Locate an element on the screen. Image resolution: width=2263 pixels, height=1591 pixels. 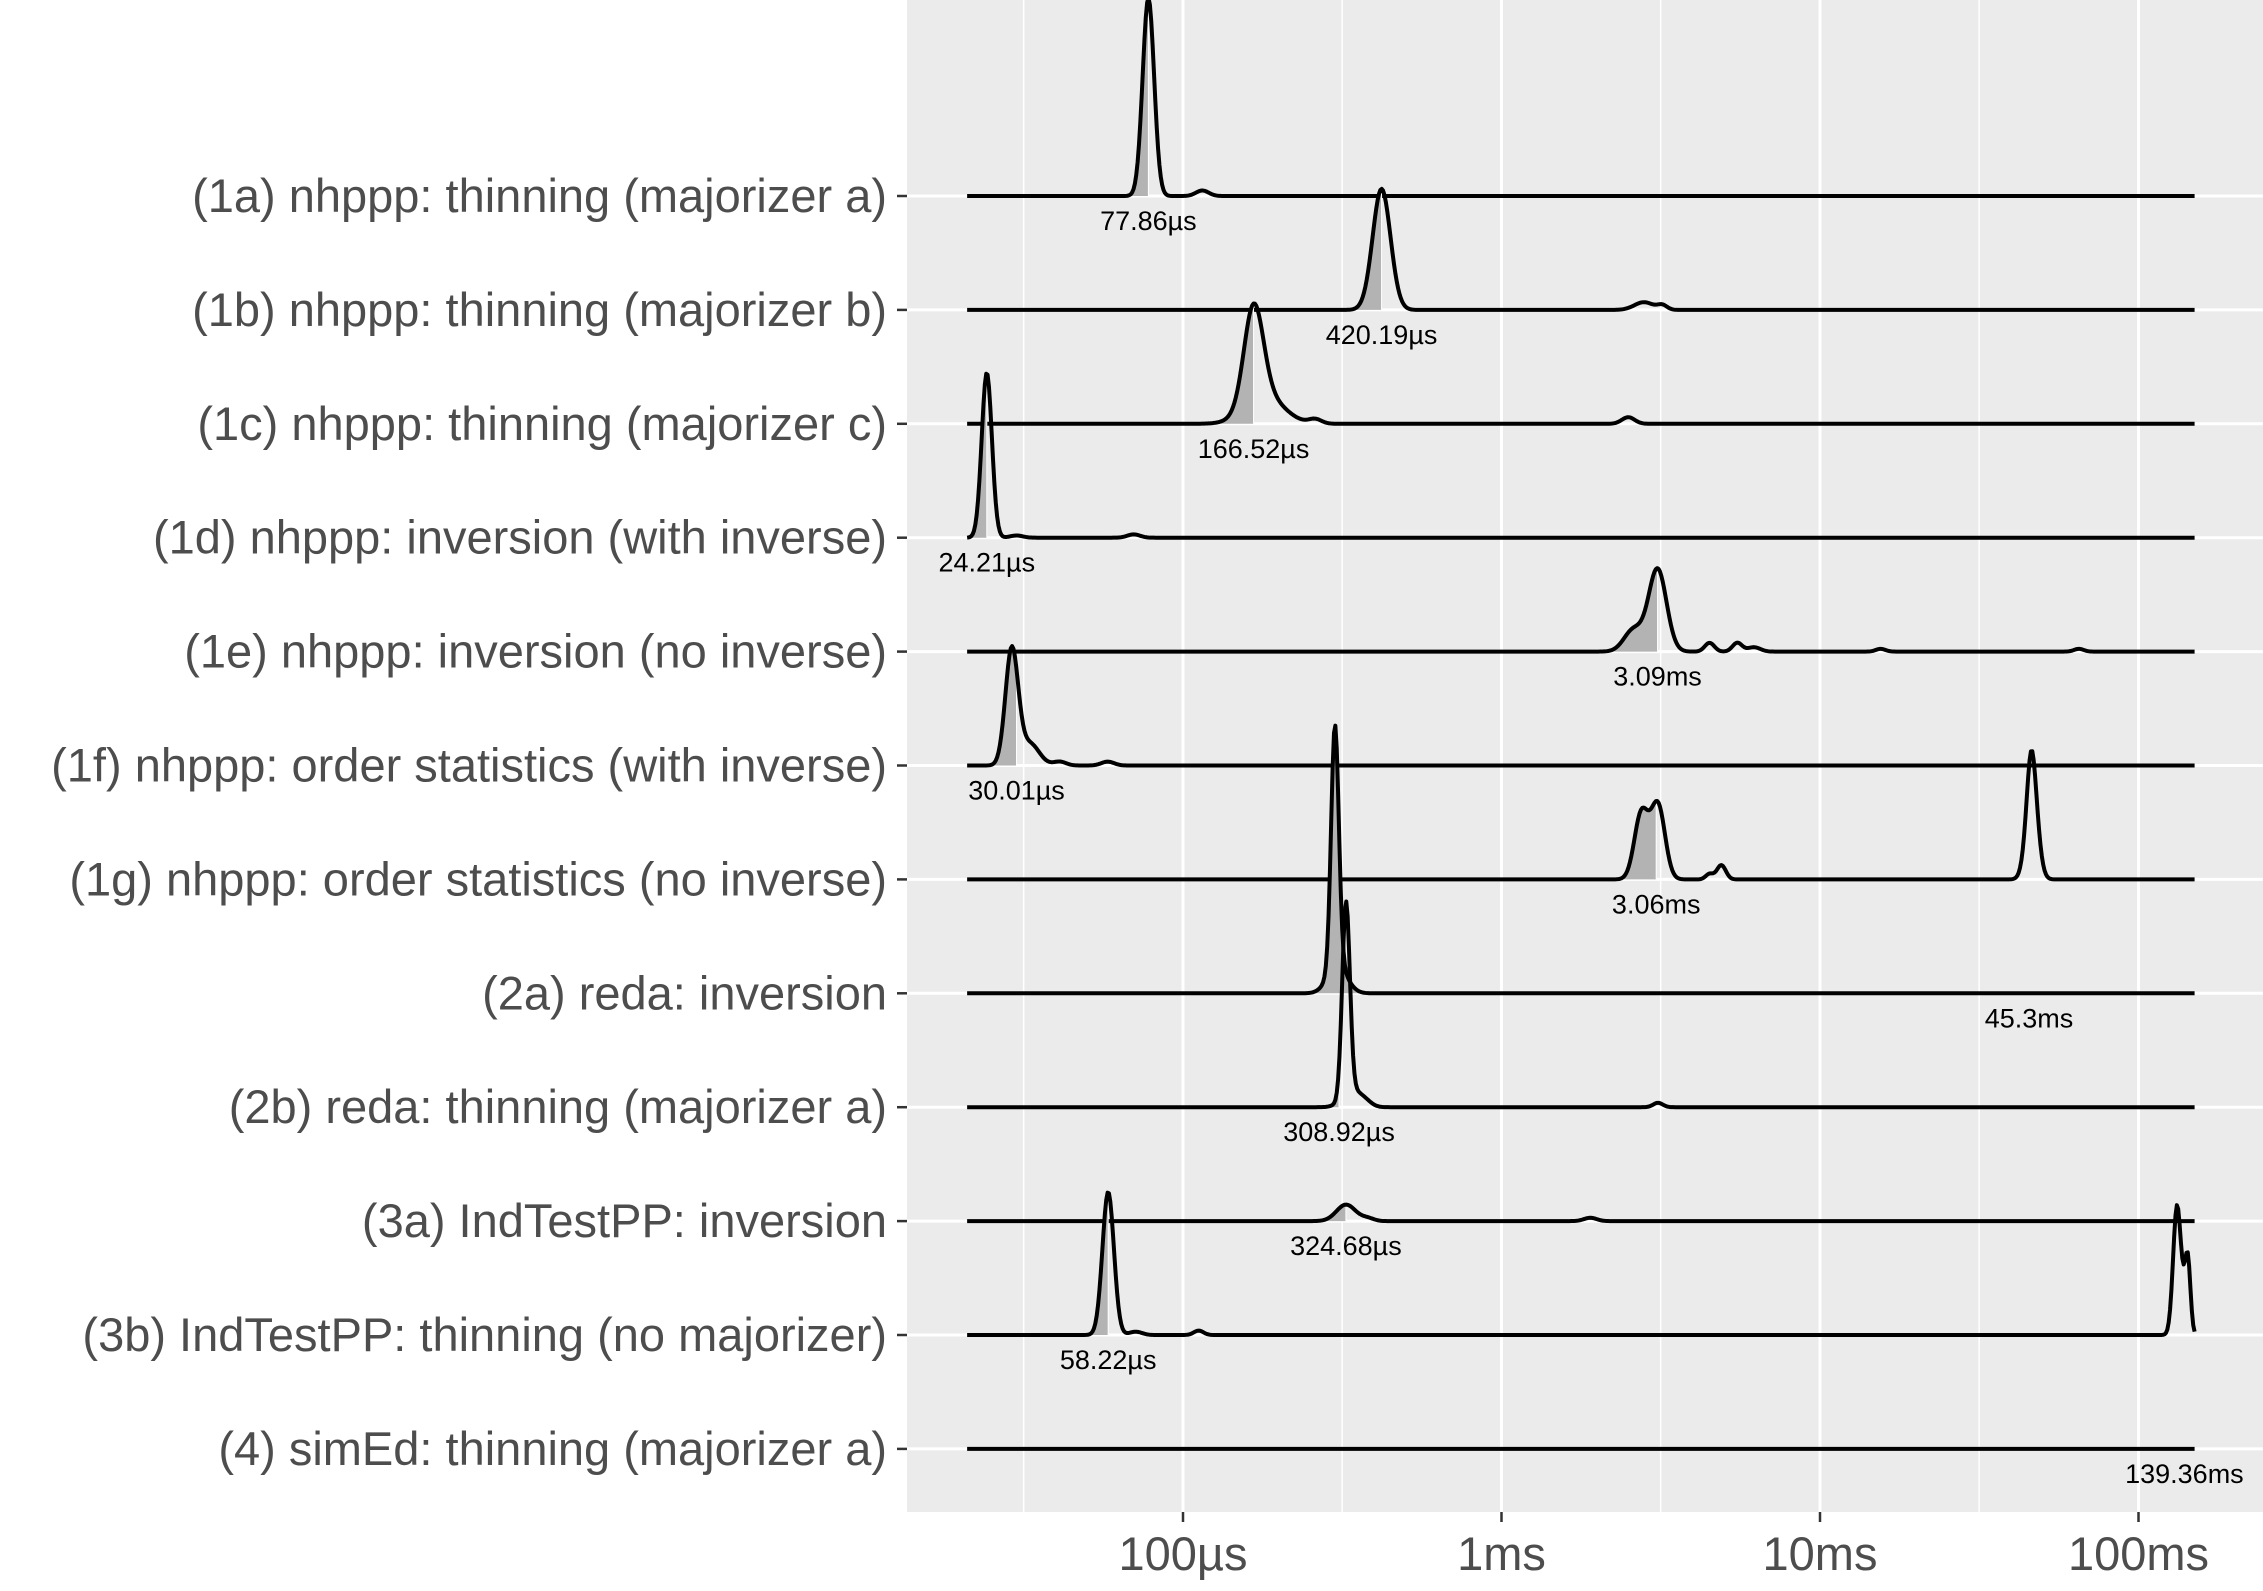
y-category-label: (1c) nhppp: thinning (majorizer c) is located at coordinates (542, 423).